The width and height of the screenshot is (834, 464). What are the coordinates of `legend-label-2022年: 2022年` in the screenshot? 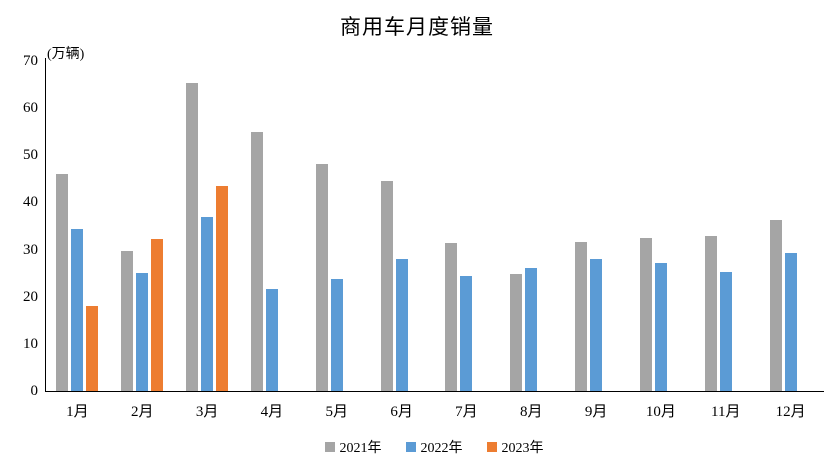 It's located at (441, 448).